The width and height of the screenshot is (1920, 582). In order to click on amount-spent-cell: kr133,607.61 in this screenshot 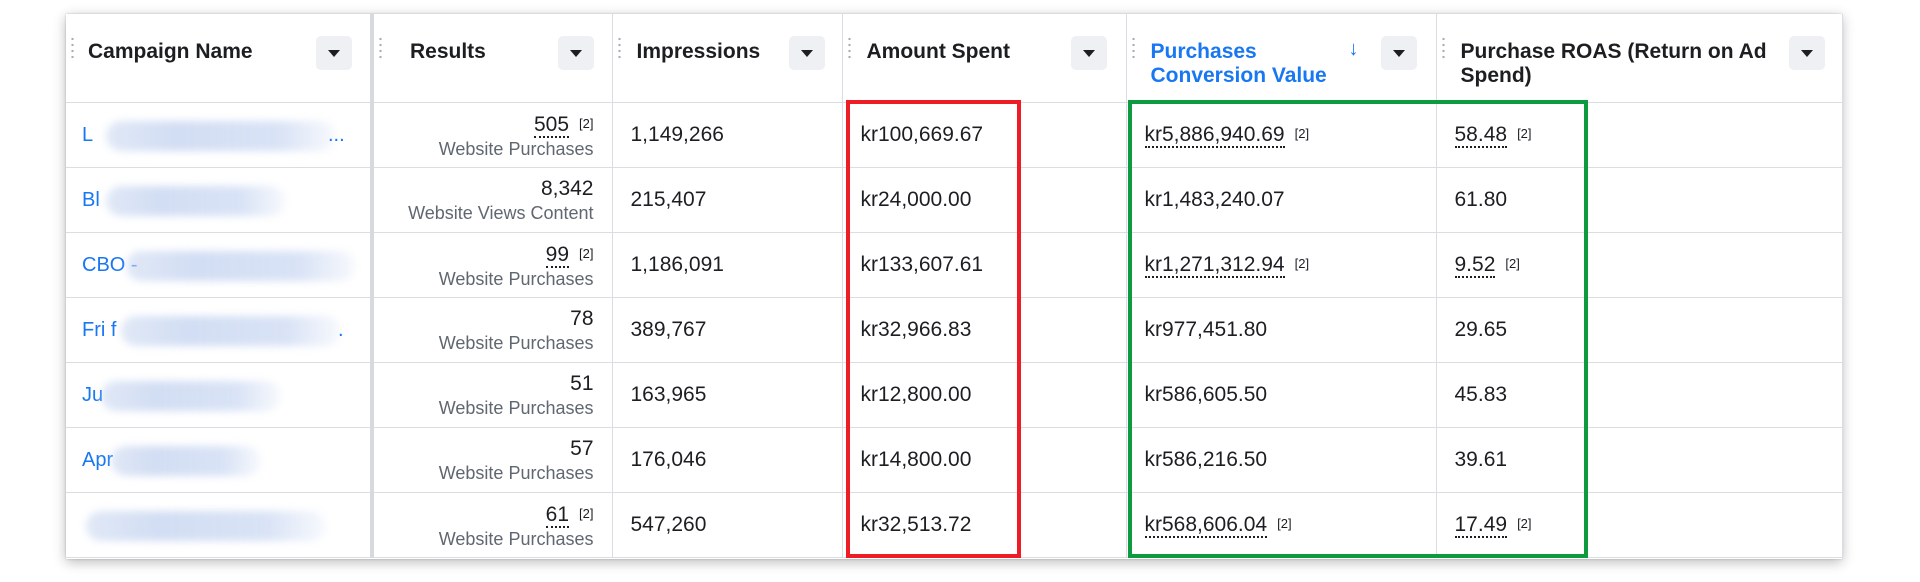, I will do `click(984, 265)`.